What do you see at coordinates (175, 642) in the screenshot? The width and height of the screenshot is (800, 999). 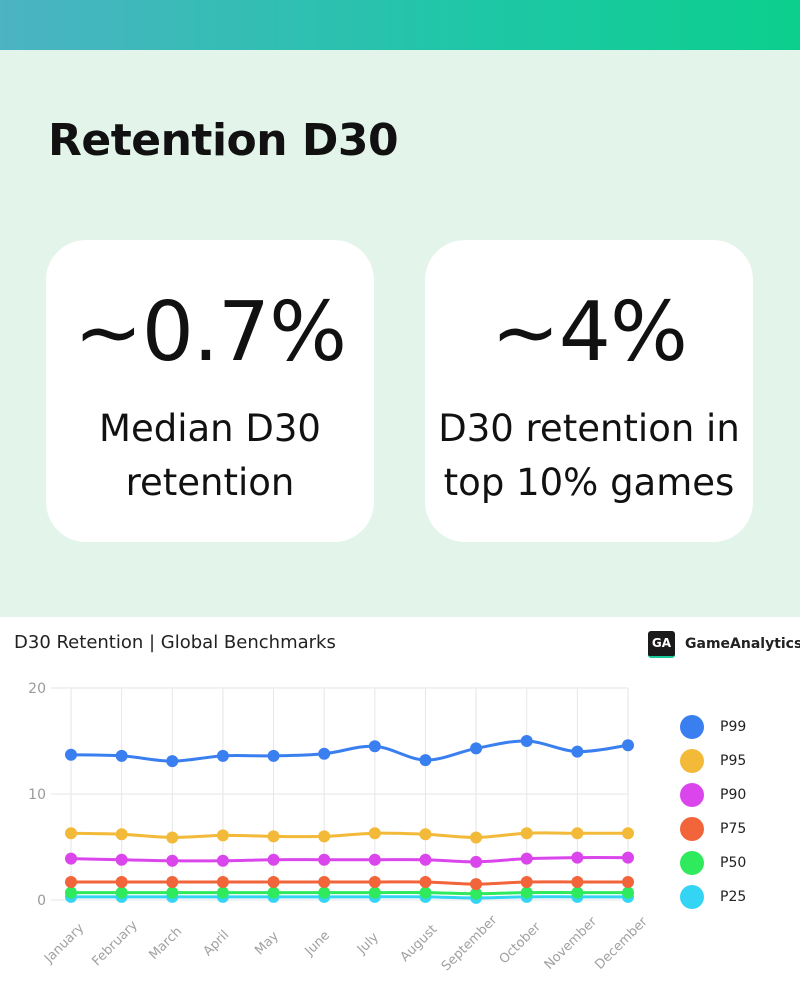 I see `chart-title: D30 Retention | Global Benchmarks` at bounding box center [175, 642].